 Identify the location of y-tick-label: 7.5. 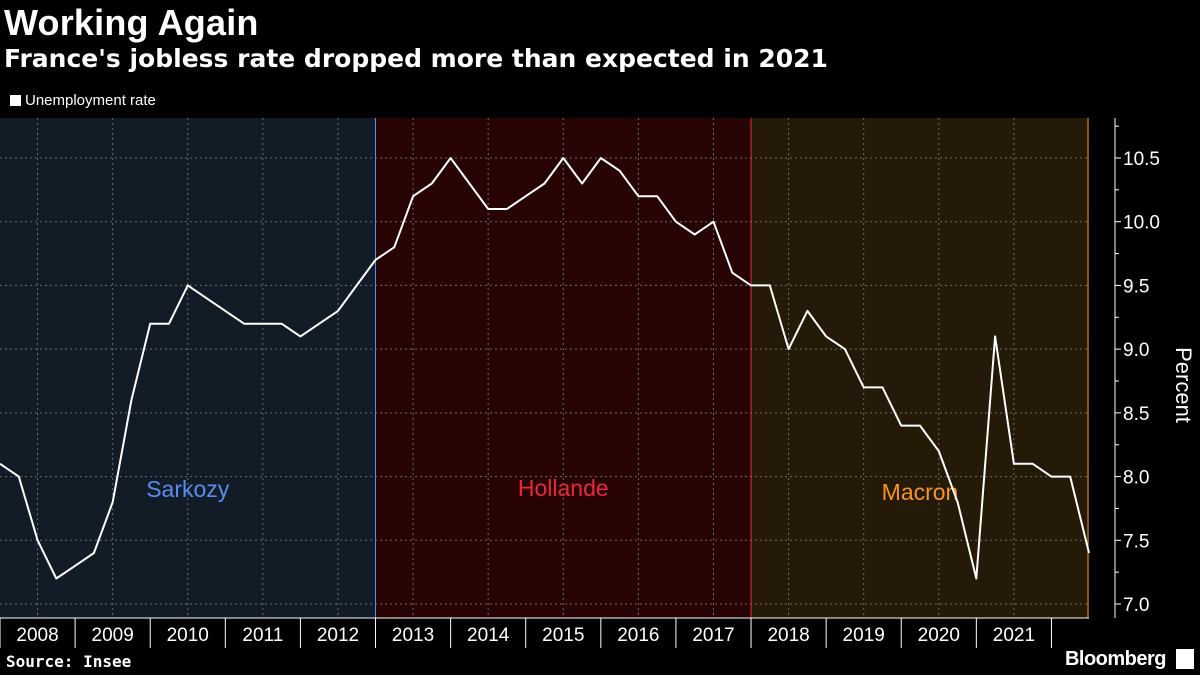
(1136, 541).